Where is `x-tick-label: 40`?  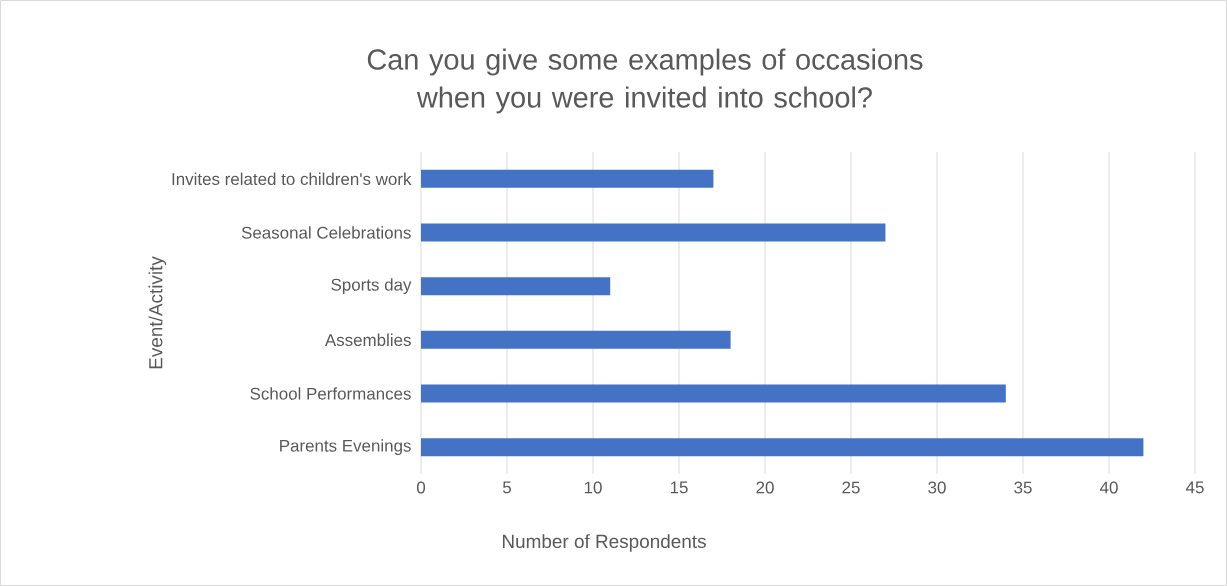
x-tick-label: 40 is located at coordinates (1108, 487).